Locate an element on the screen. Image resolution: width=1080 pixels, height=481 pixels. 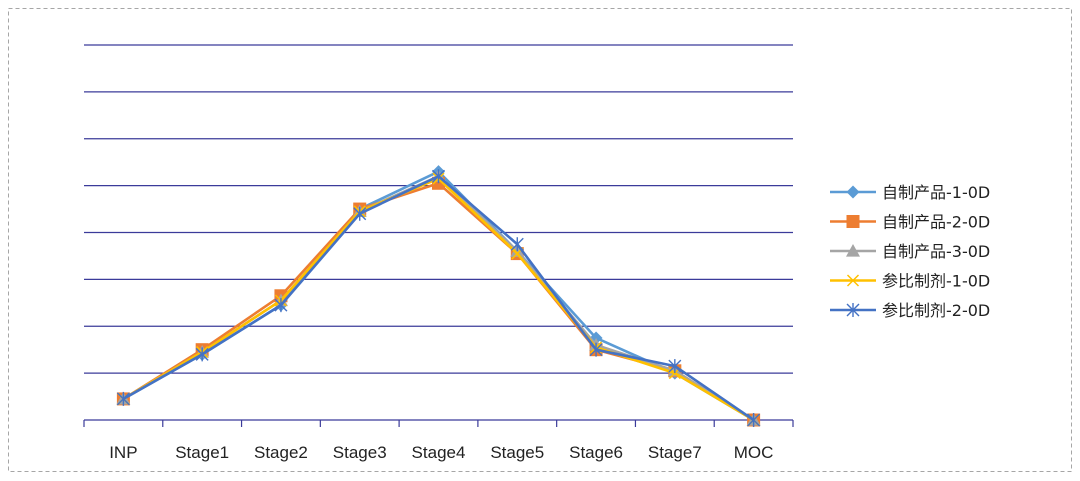
x-tick-label: Stage4 is located at coordinates (439, 452).